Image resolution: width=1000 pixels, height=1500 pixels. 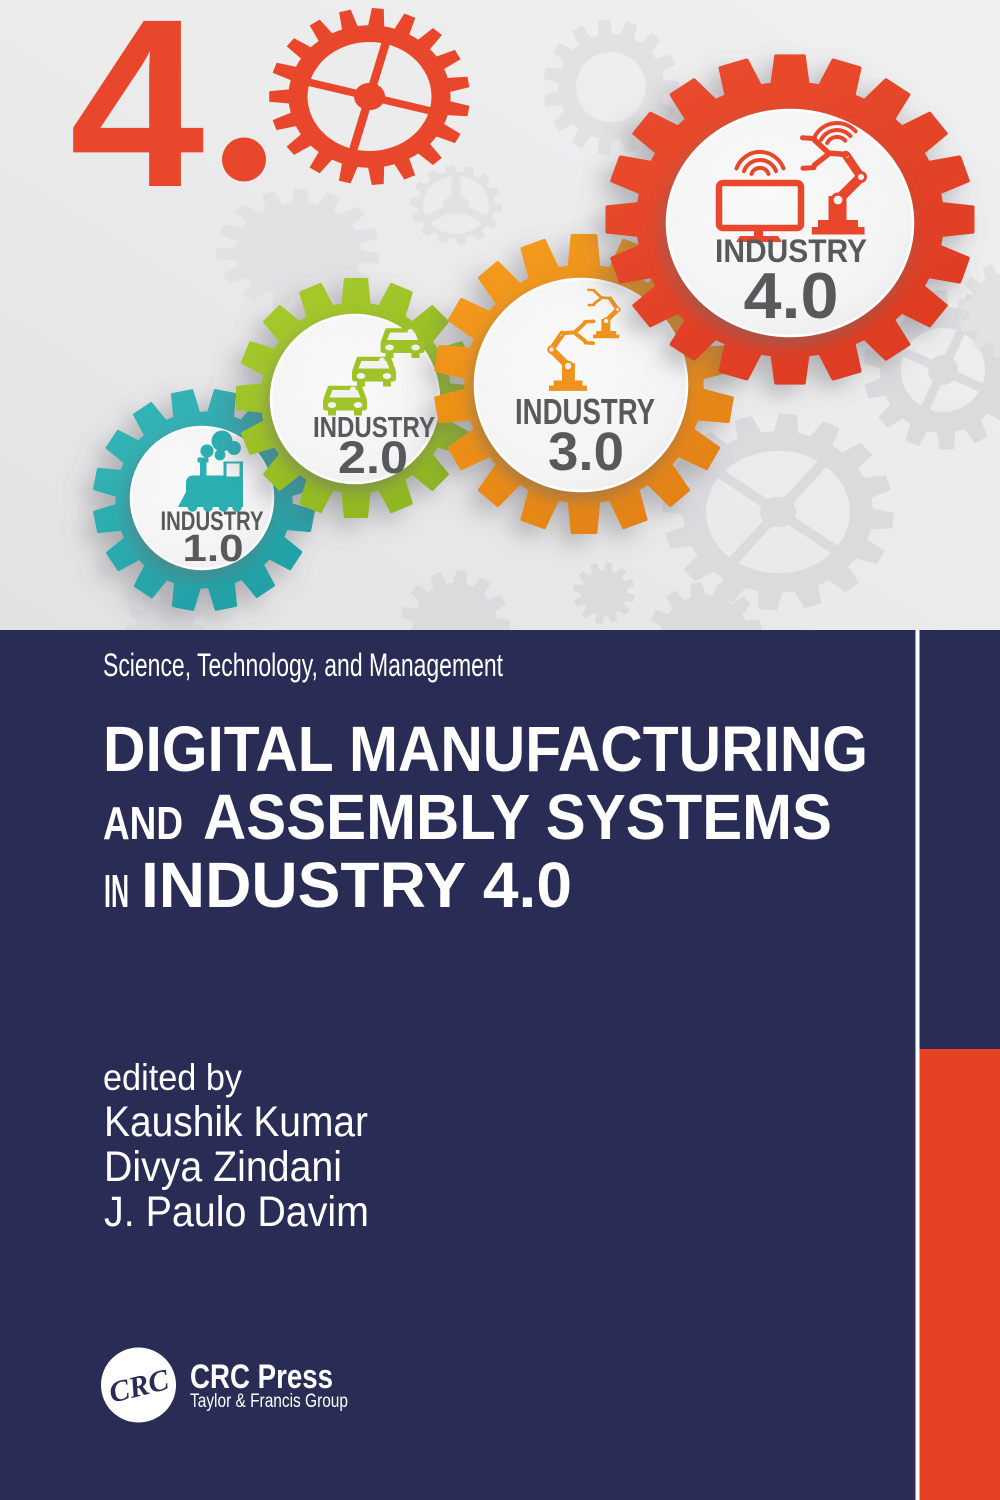 What do you see at coordinates (373, 457) in the screenshot?
I see `svg-text: 2.0` at bounding box center [373, 457].